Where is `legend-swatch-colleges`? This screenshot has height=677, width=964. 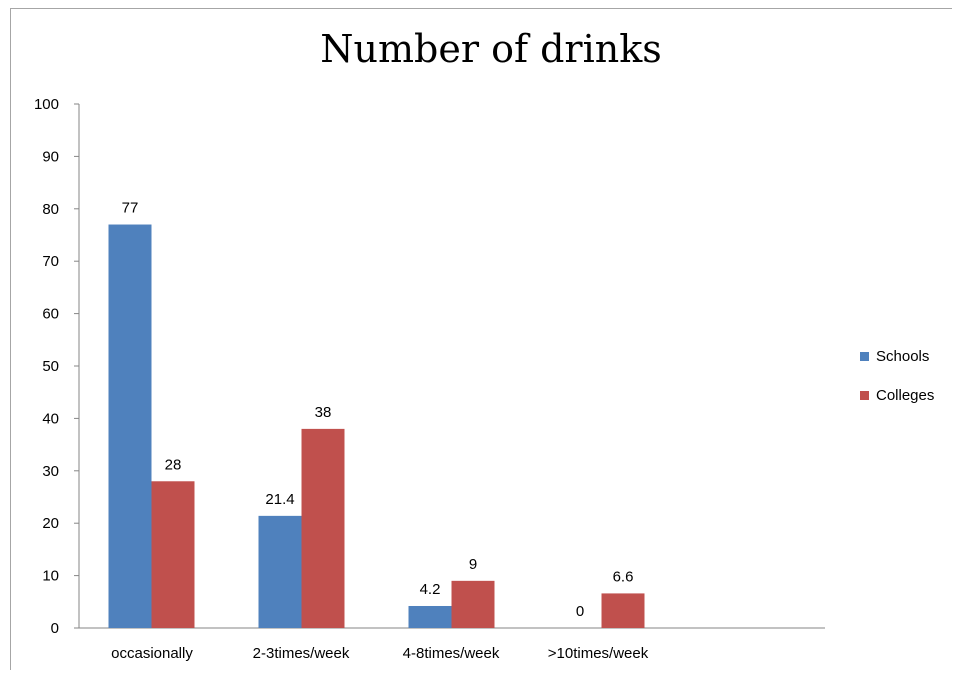
legend-swatch-colleges is located at coordinates (864, 395).